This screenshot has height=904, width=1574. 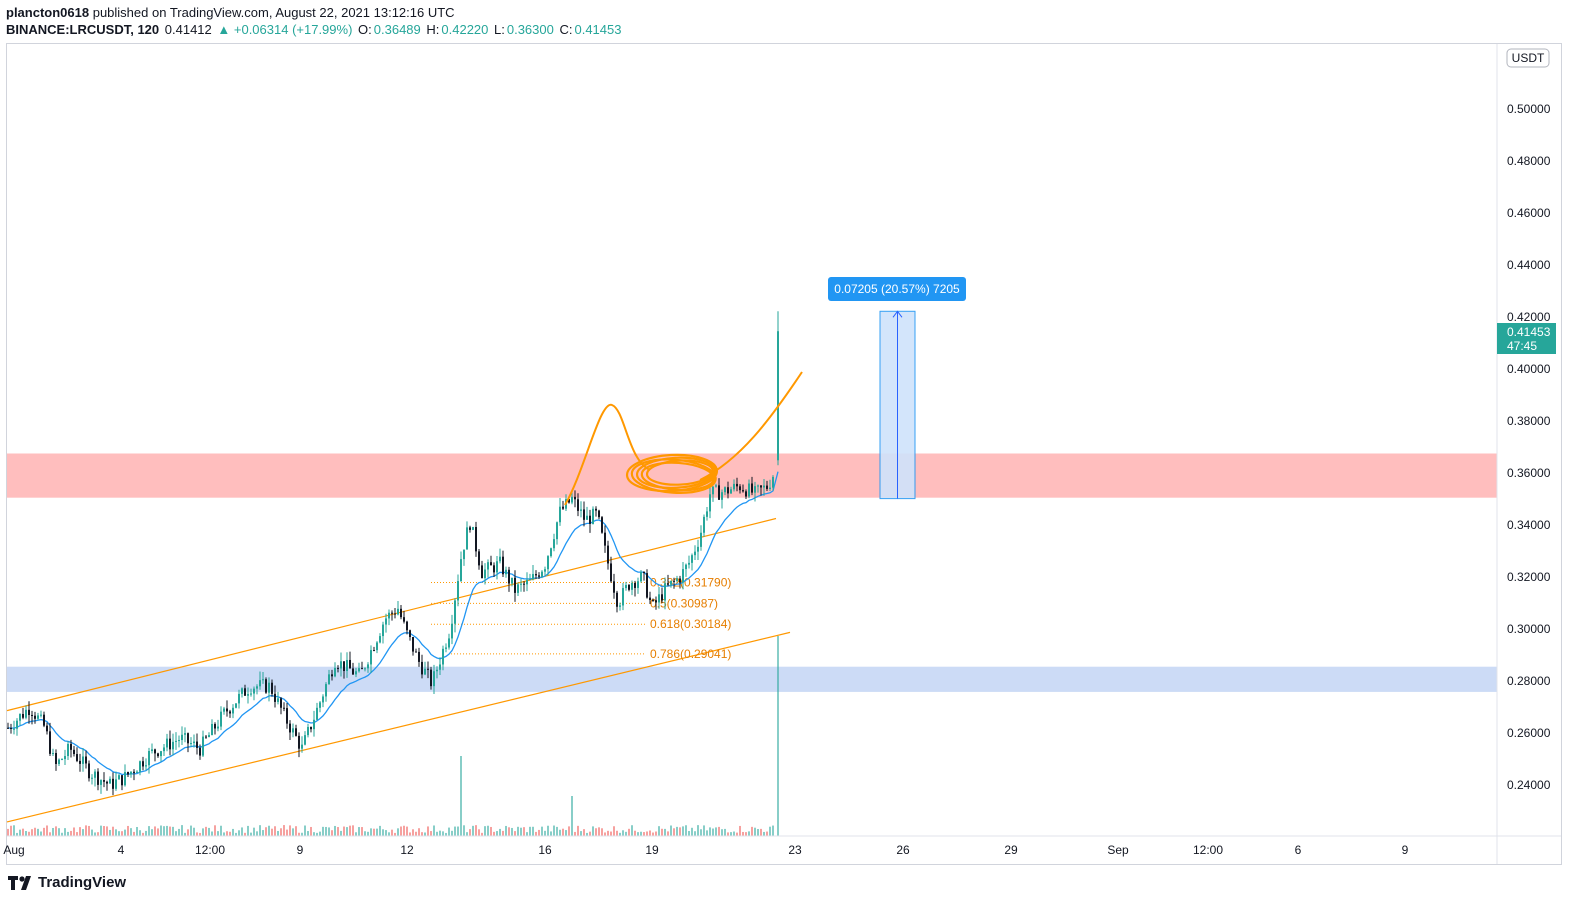 What do you see at coordinates (365, 29) in the screenshot?
I see `open-label: O:` at bounding box center [365, 29].